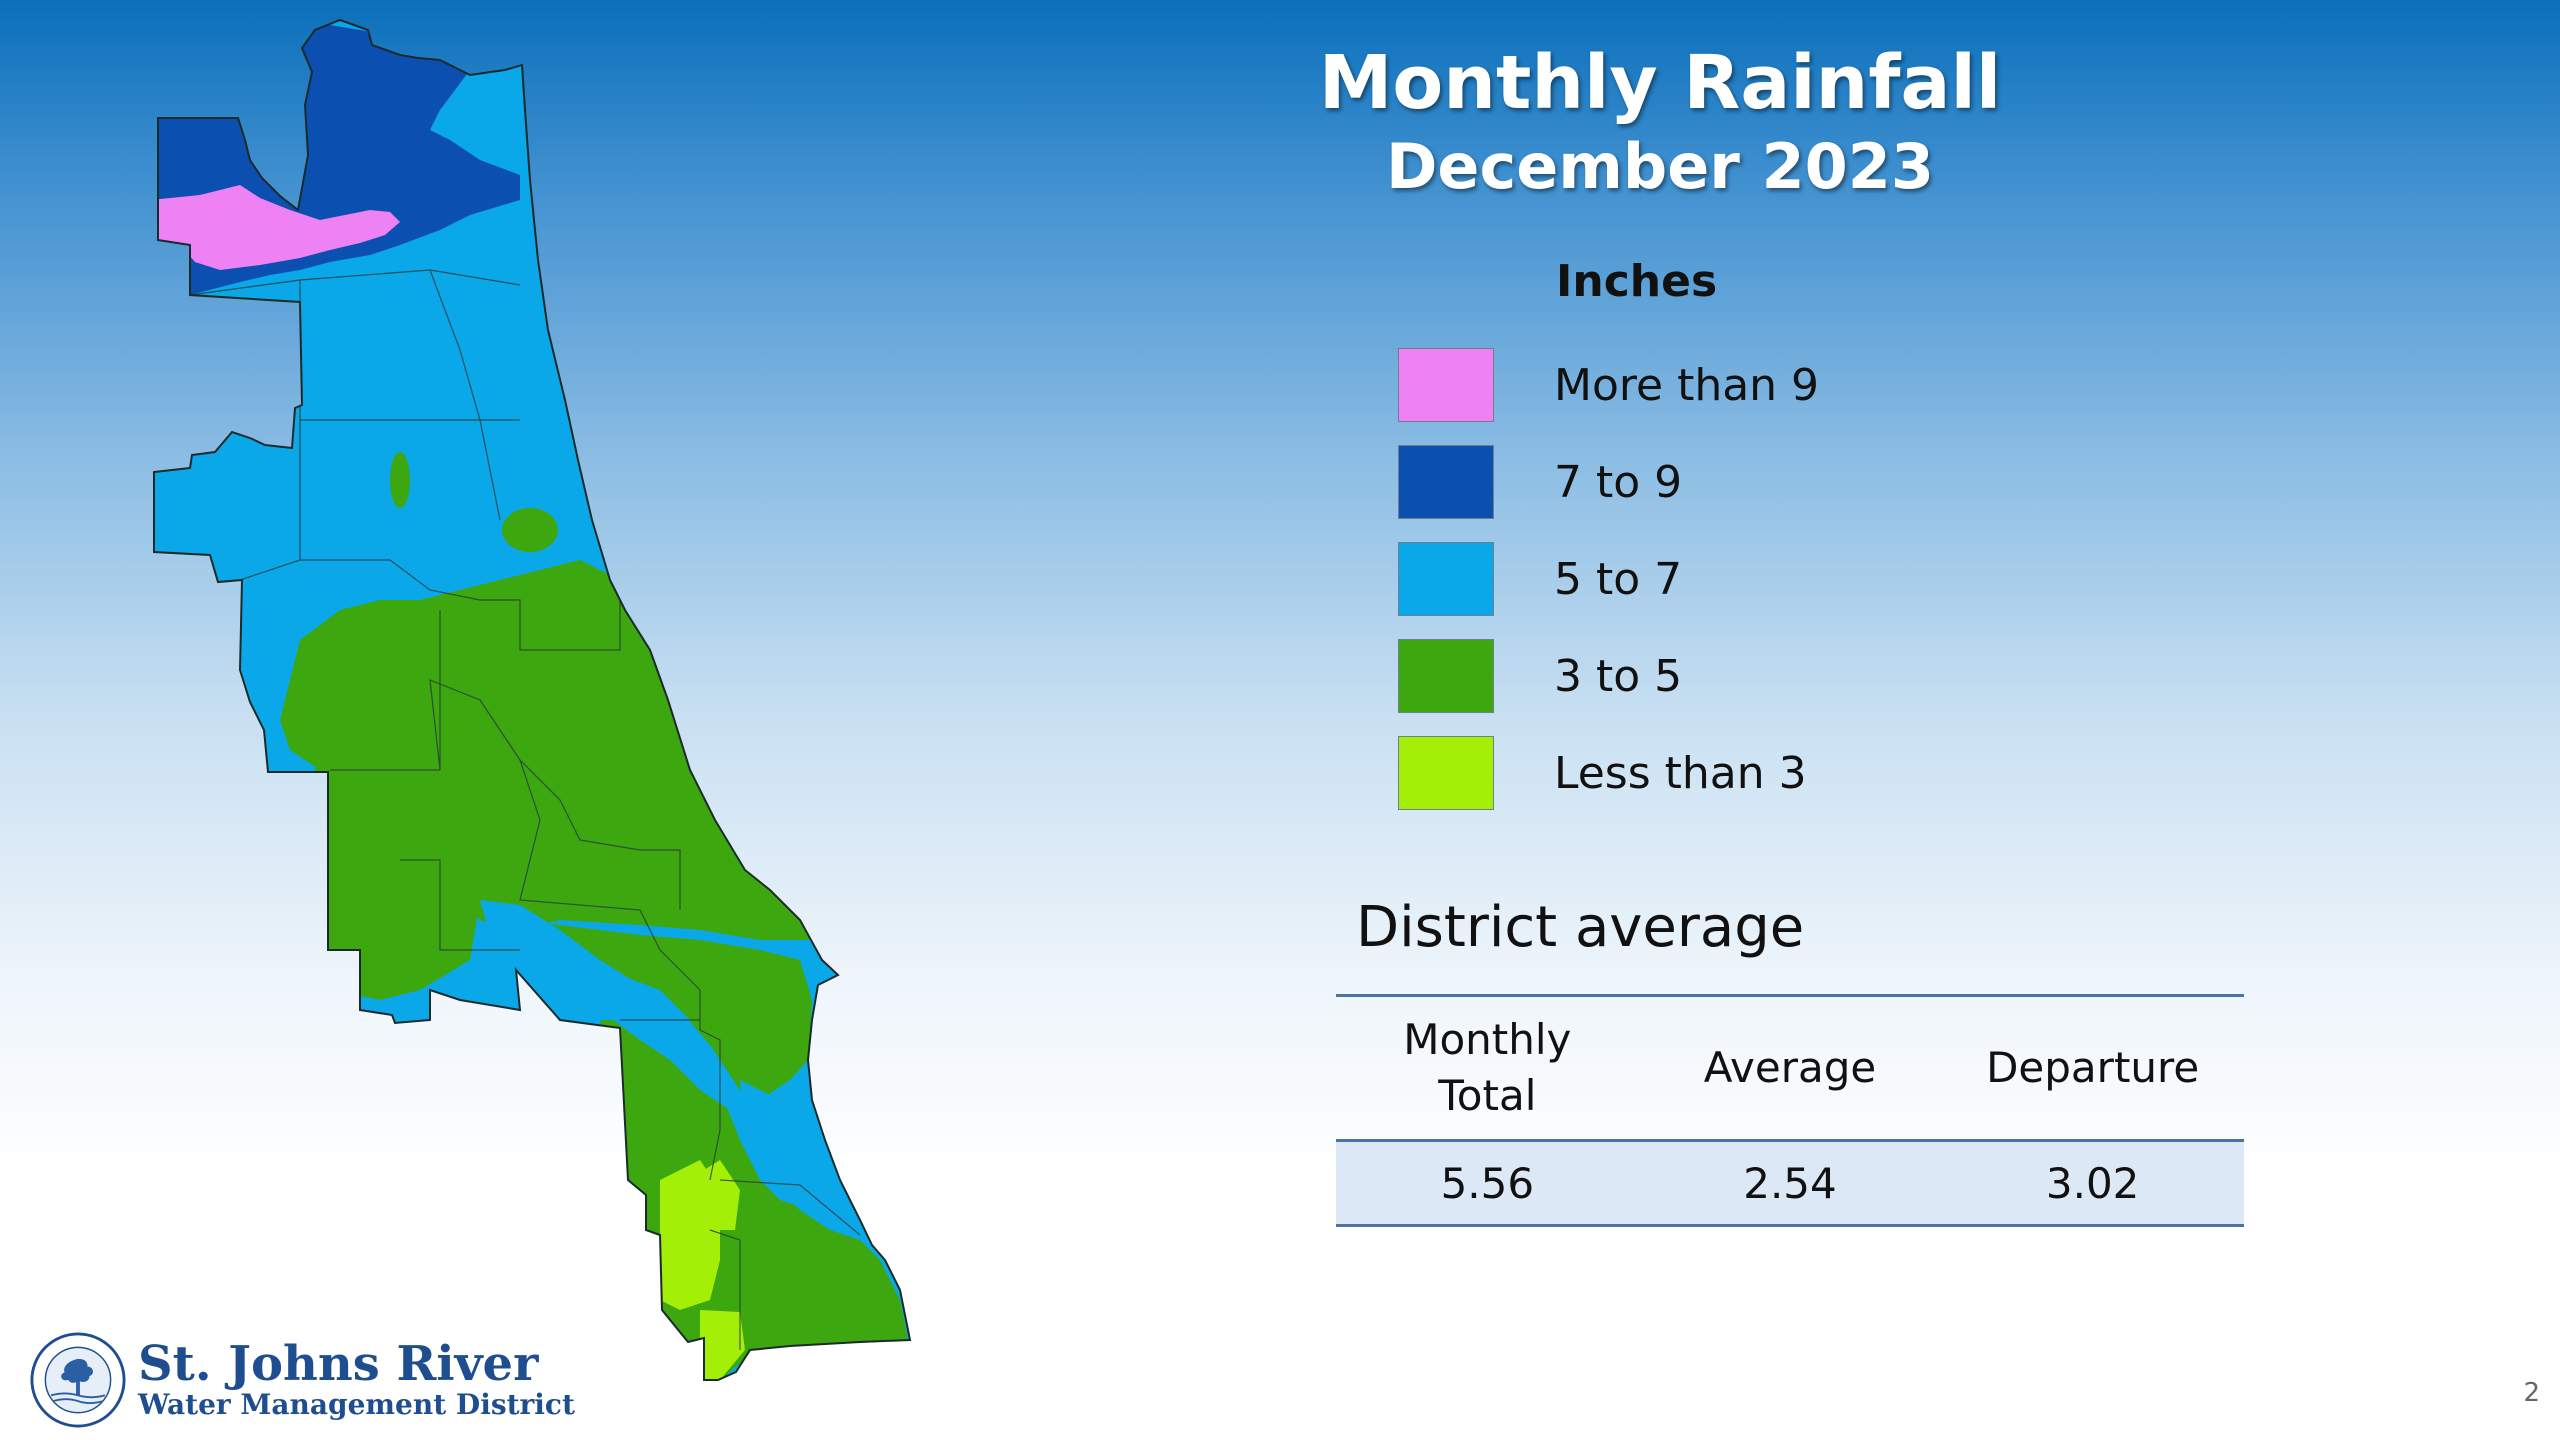 The image size is (2560, 1440). I want to click on legend-item-more-than-9: More than 9, so click(1608, 385).